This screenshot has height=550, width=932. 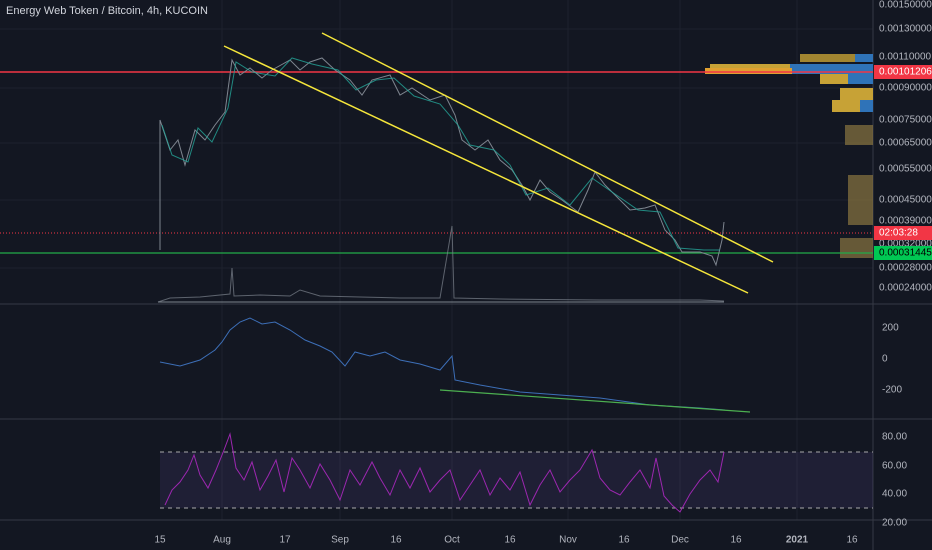 I want to click on time-label: Nov, so click(x=568, y=540).